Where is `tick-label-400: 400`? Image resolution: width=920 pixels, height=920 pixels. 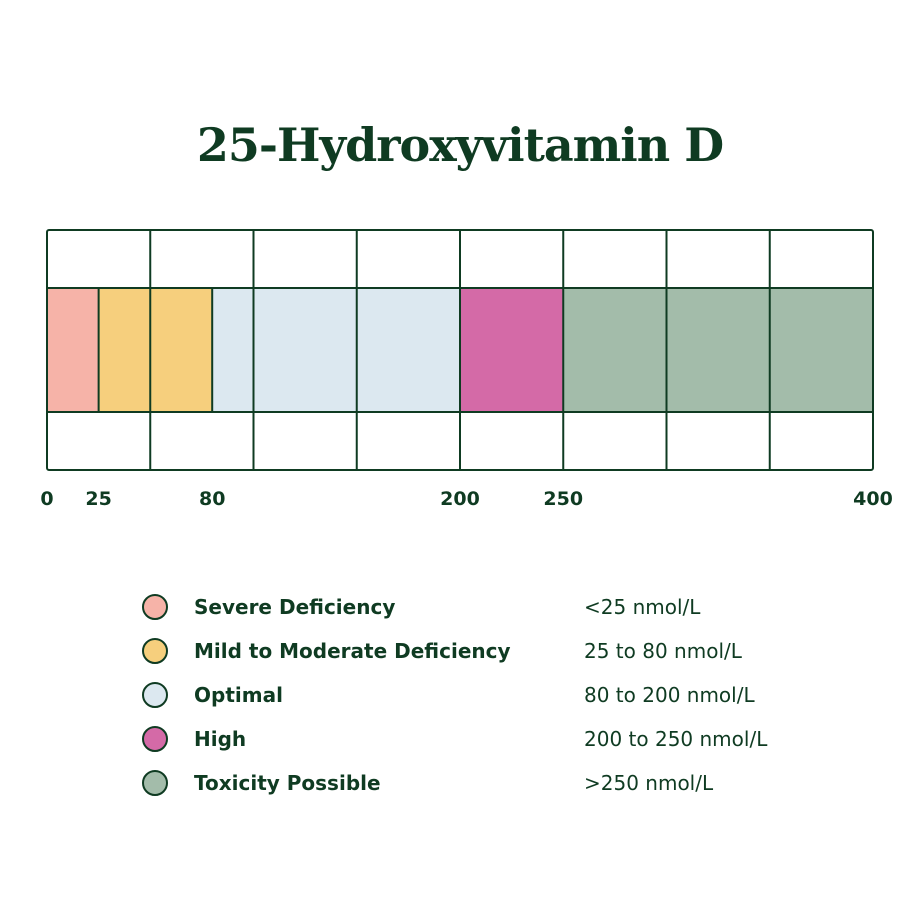
tick-label-400: 400 is located at coordinates (873, 499).